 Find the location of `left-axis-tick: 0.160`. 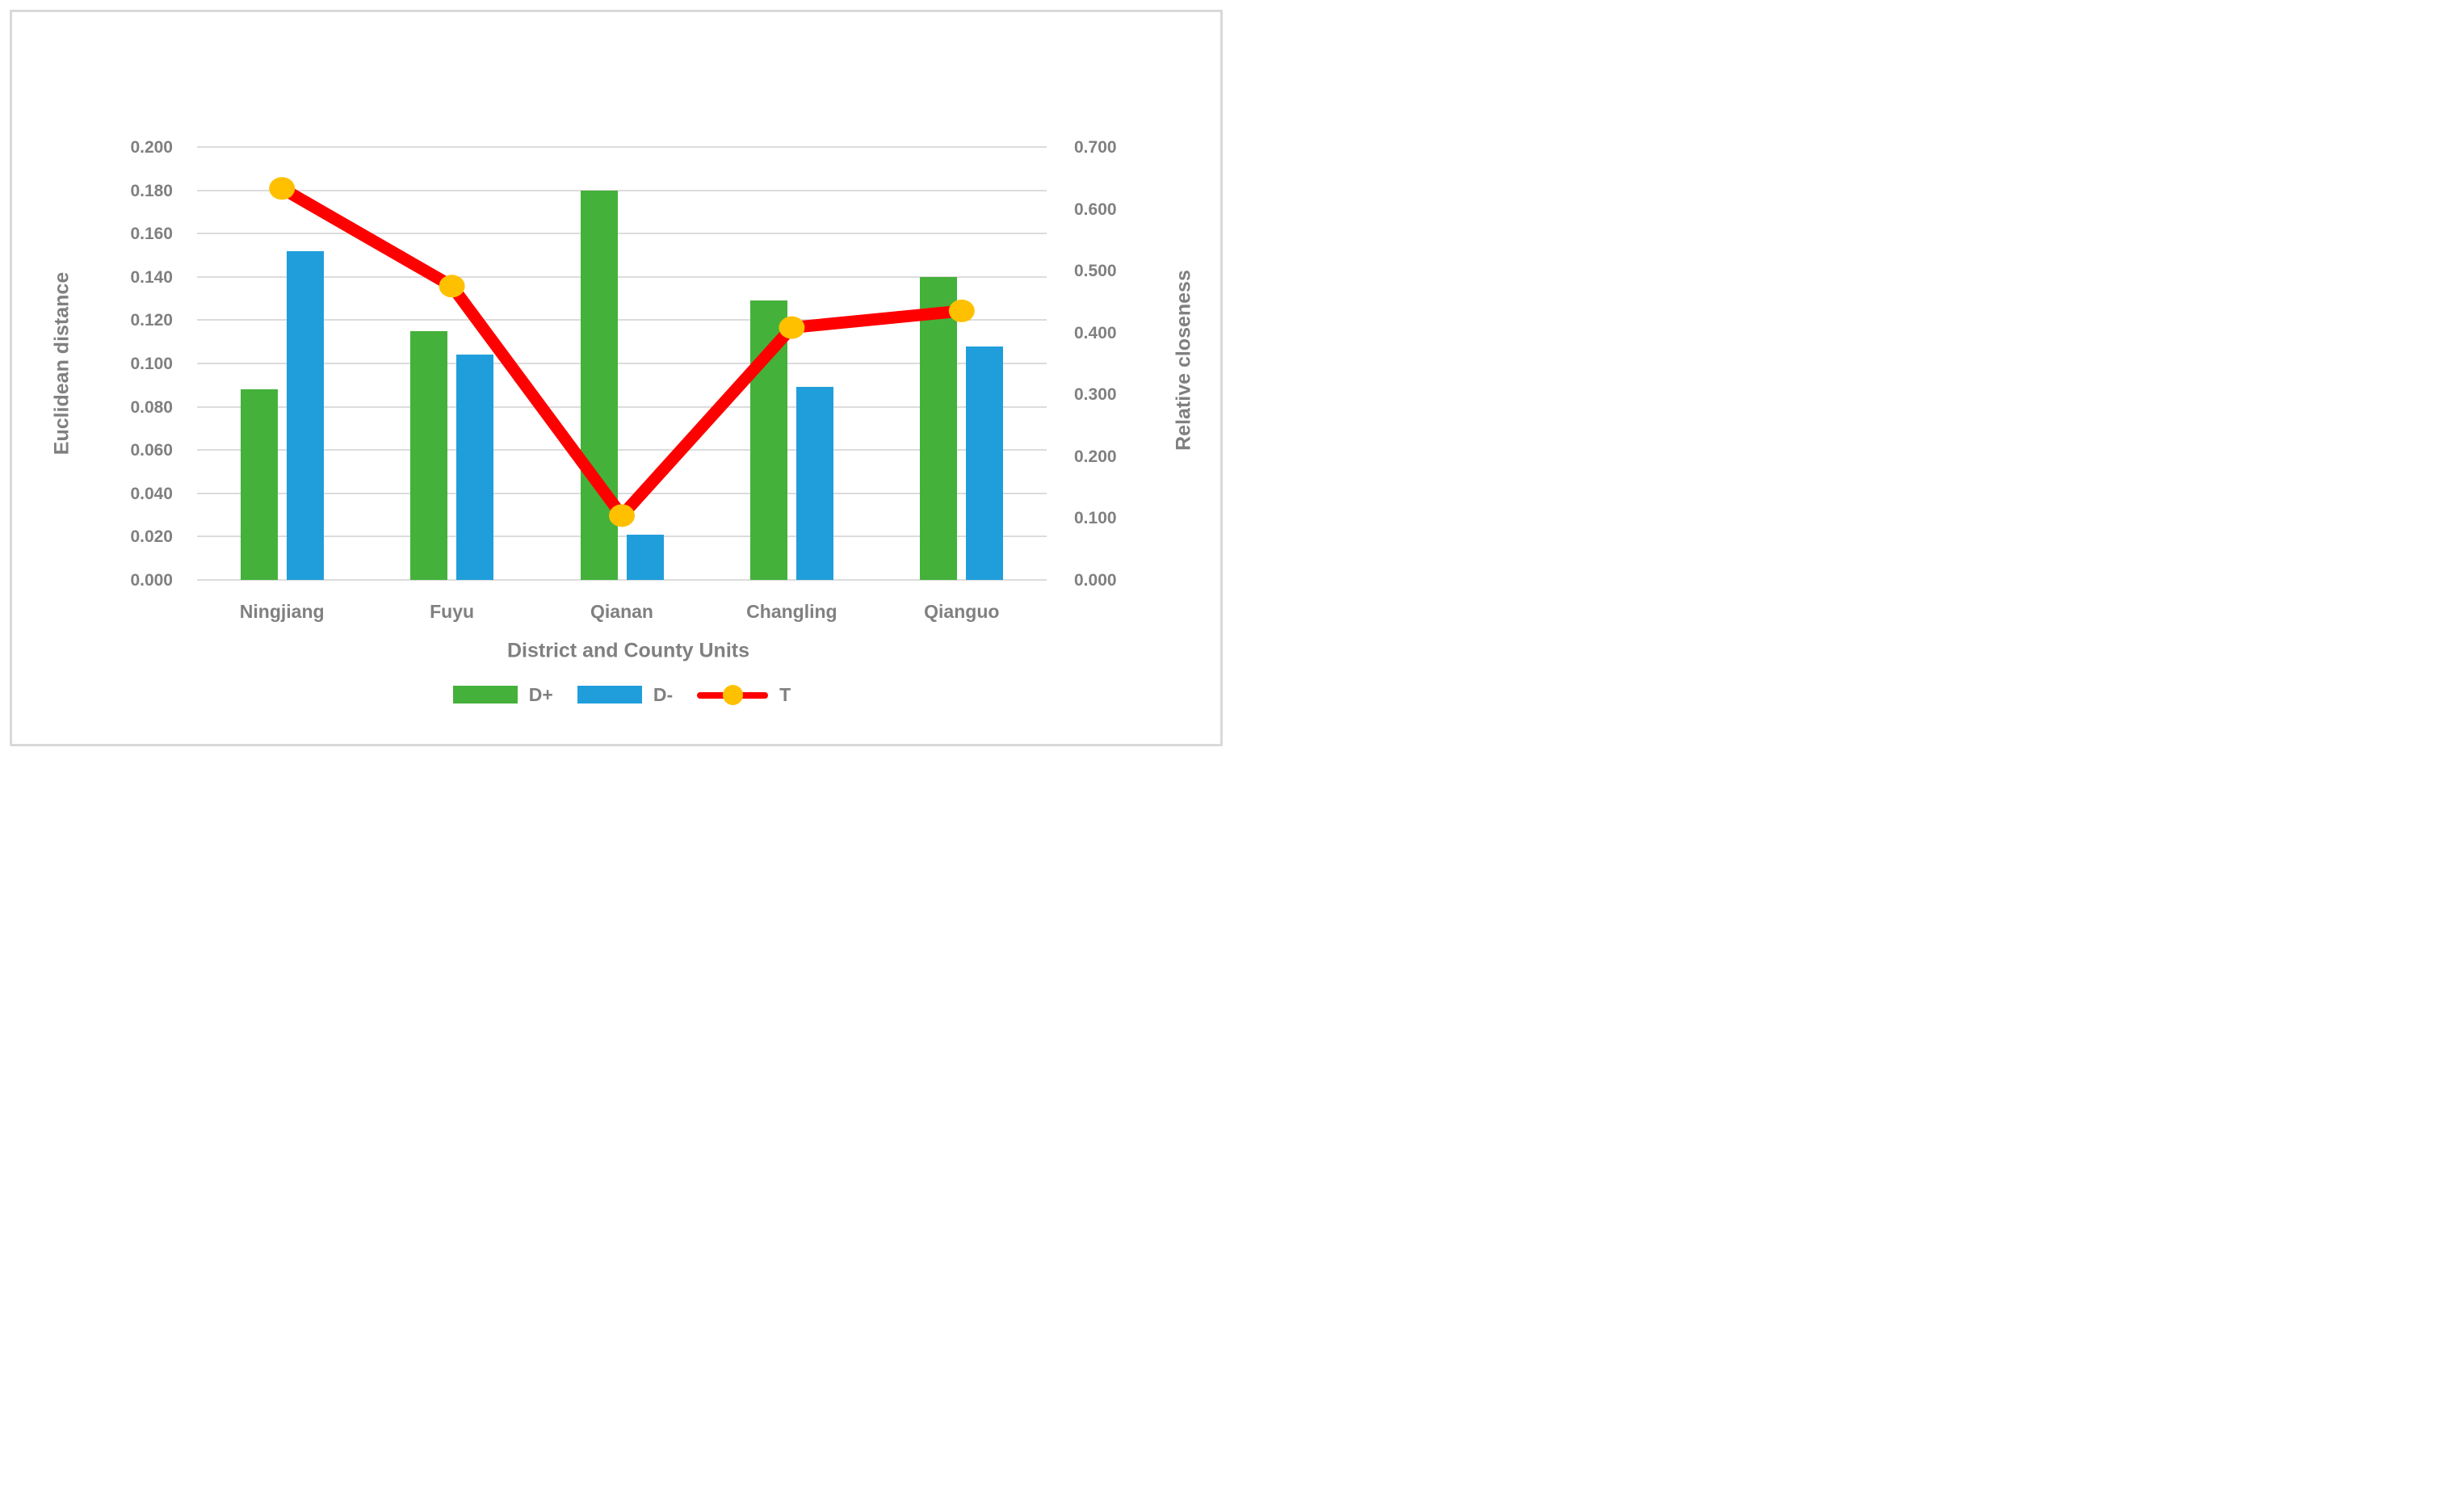

left-axis-tick: 0.160 is located at coordinates (151, 235).